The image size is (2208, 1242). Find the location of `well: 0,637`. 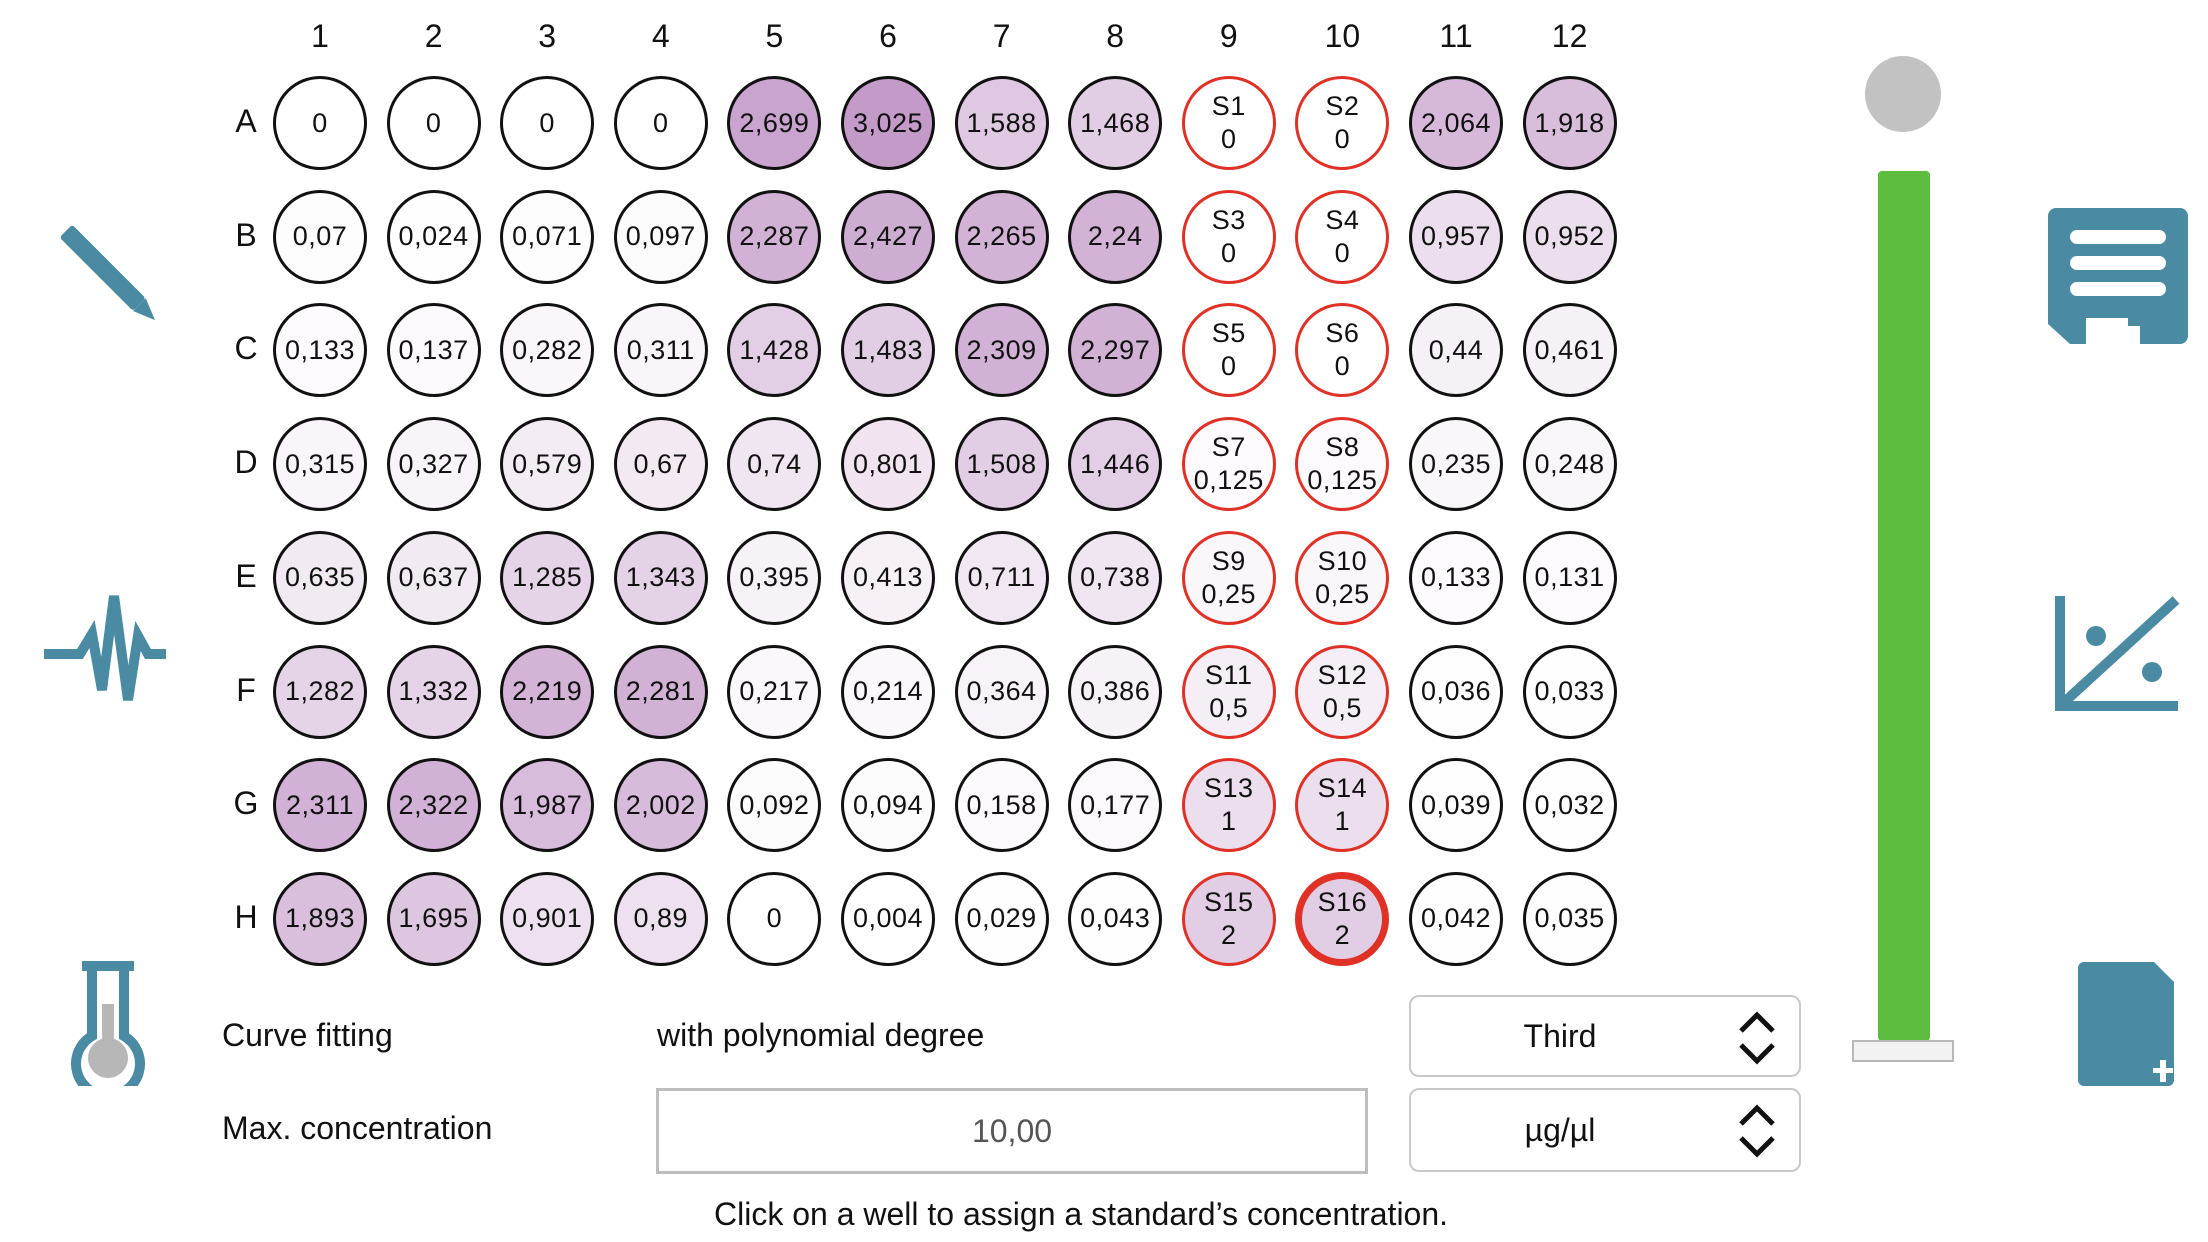

well: 0,637 is located at coordinates (433, 577).